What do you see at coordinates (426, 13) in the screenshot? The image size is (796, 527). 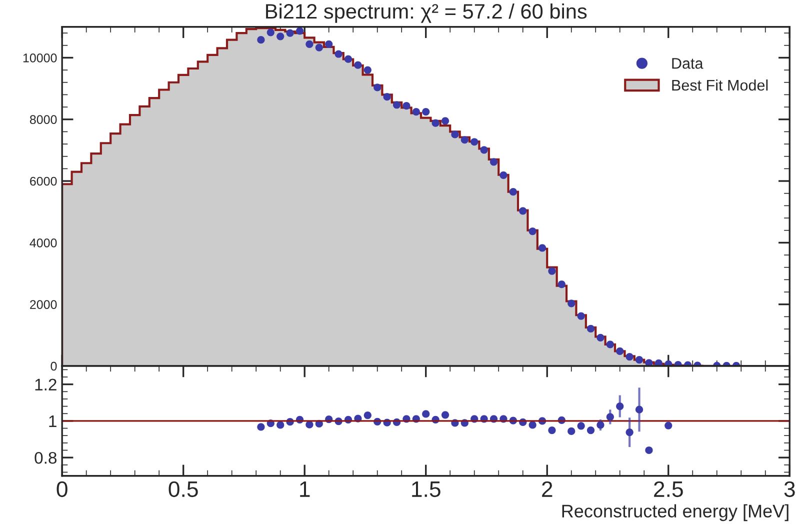 I see `chart-title: Bi212 spectrum: χ² = 57.2 / 60 bins` at bounding box center [426, 13].